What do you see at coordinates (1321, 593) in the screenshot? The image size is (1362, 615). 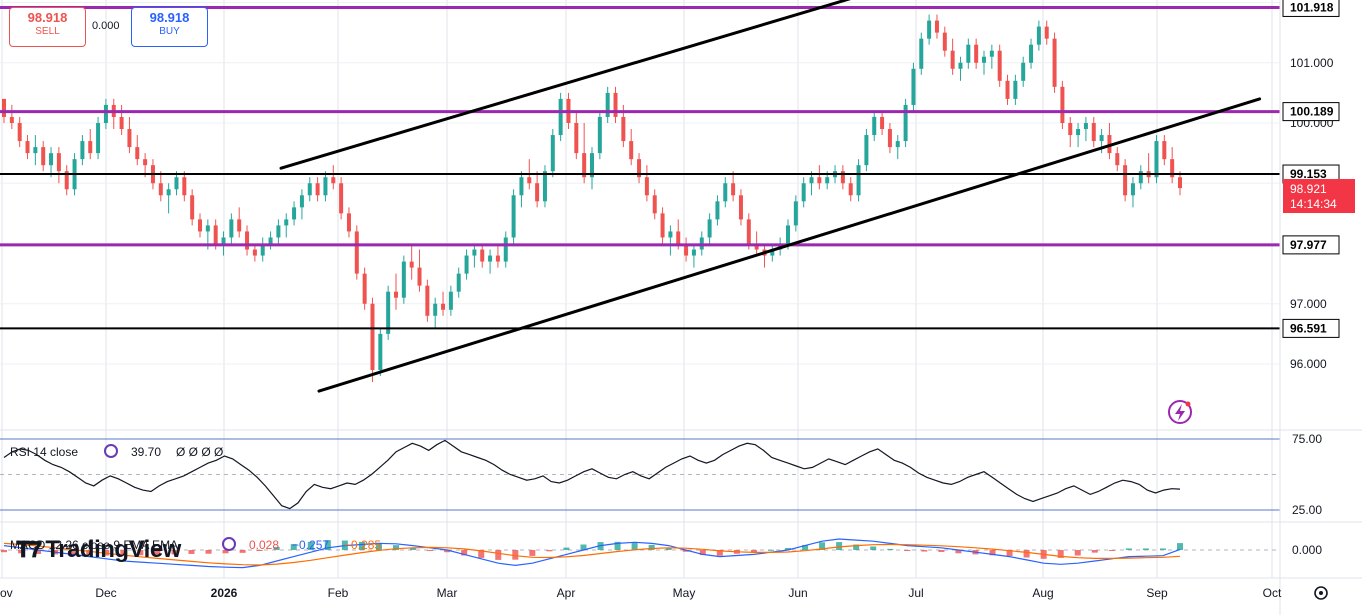 I see `gear-icon` at bounding box center [1321, 593].